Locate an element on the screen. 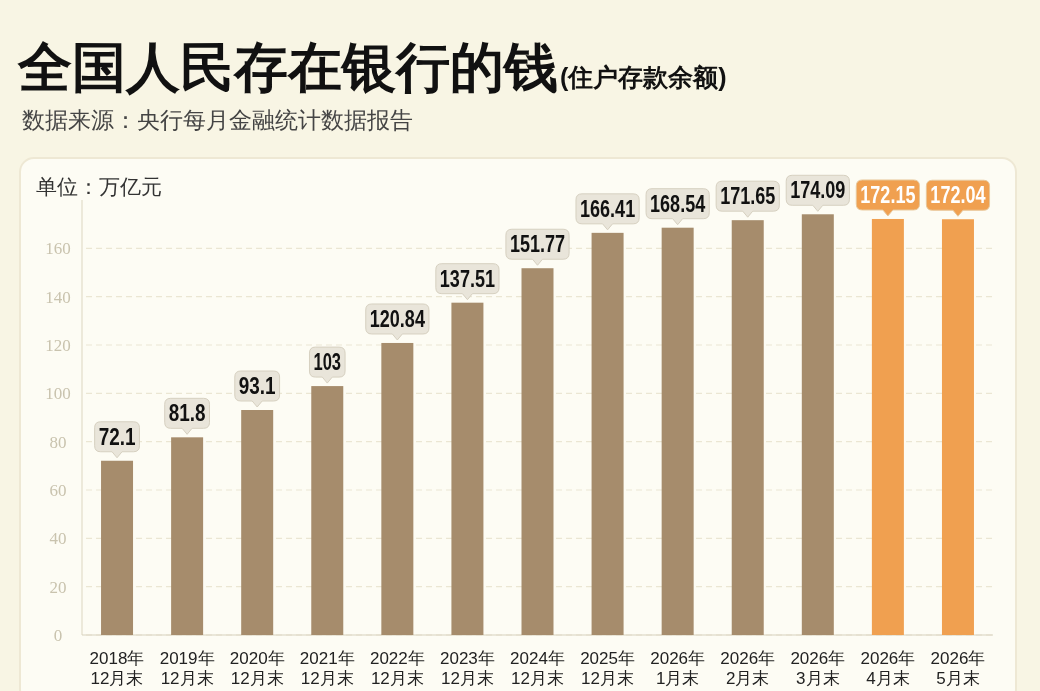  data-label: 103 is located at coordinates (332, 362).